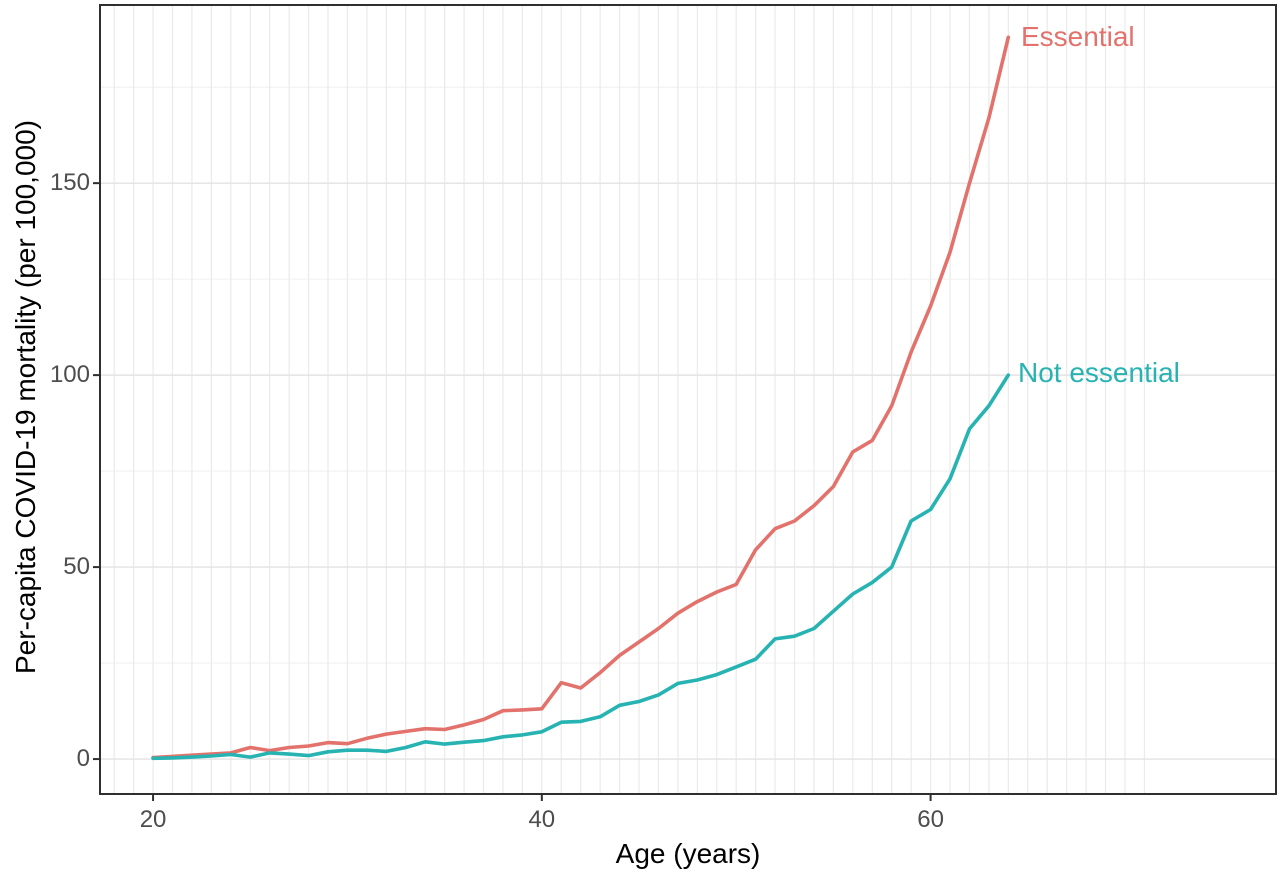  What do you see at coordinates (76, 566) in the screenshot?
I see `y-tick-label: 50` at bounding box center [76, 566].